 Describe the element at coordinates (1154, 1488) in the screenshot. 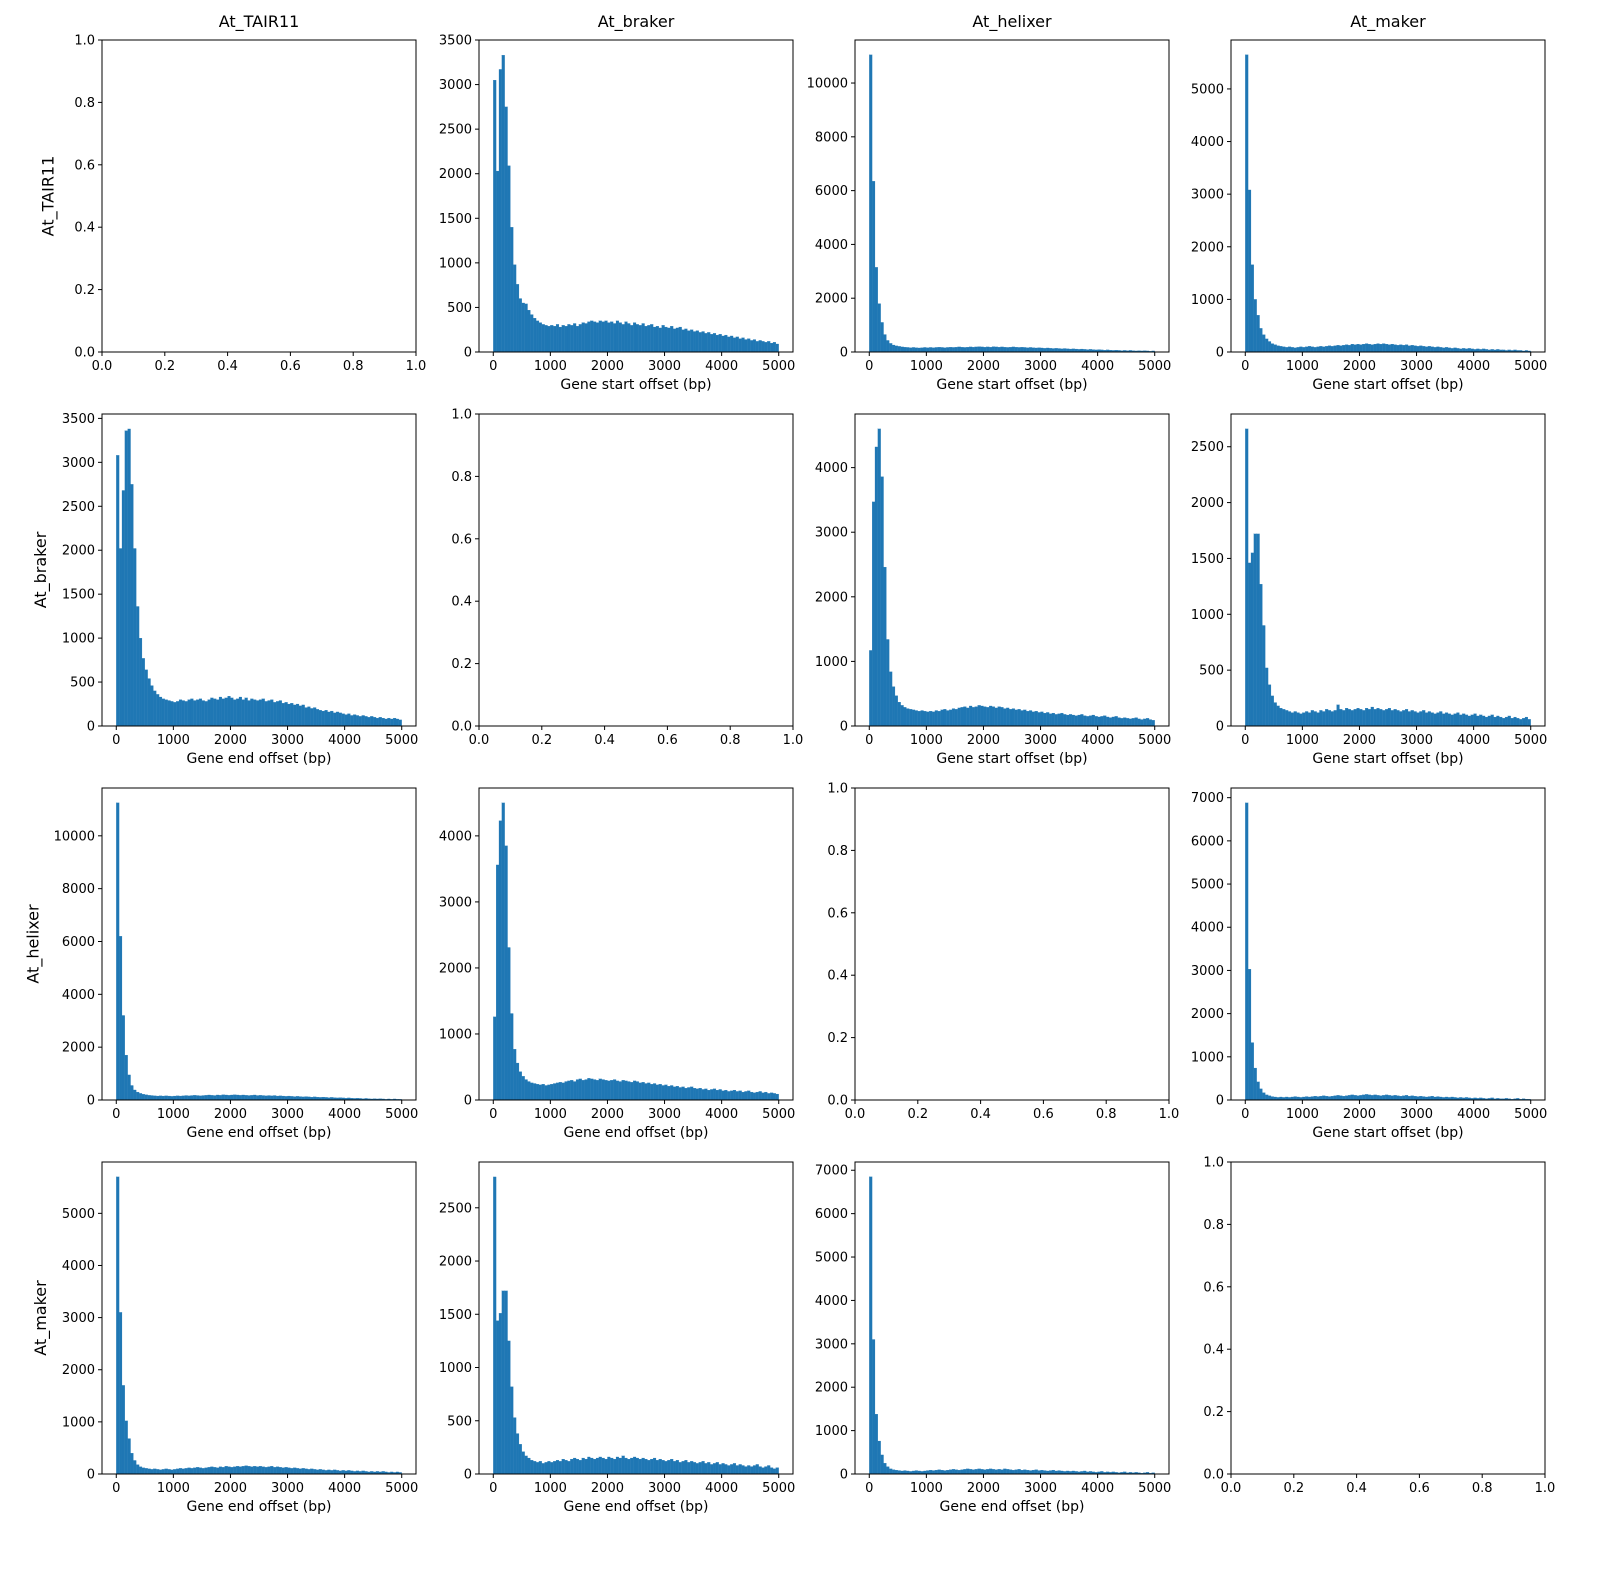

I see `x-tick-label: 5000` at that location.